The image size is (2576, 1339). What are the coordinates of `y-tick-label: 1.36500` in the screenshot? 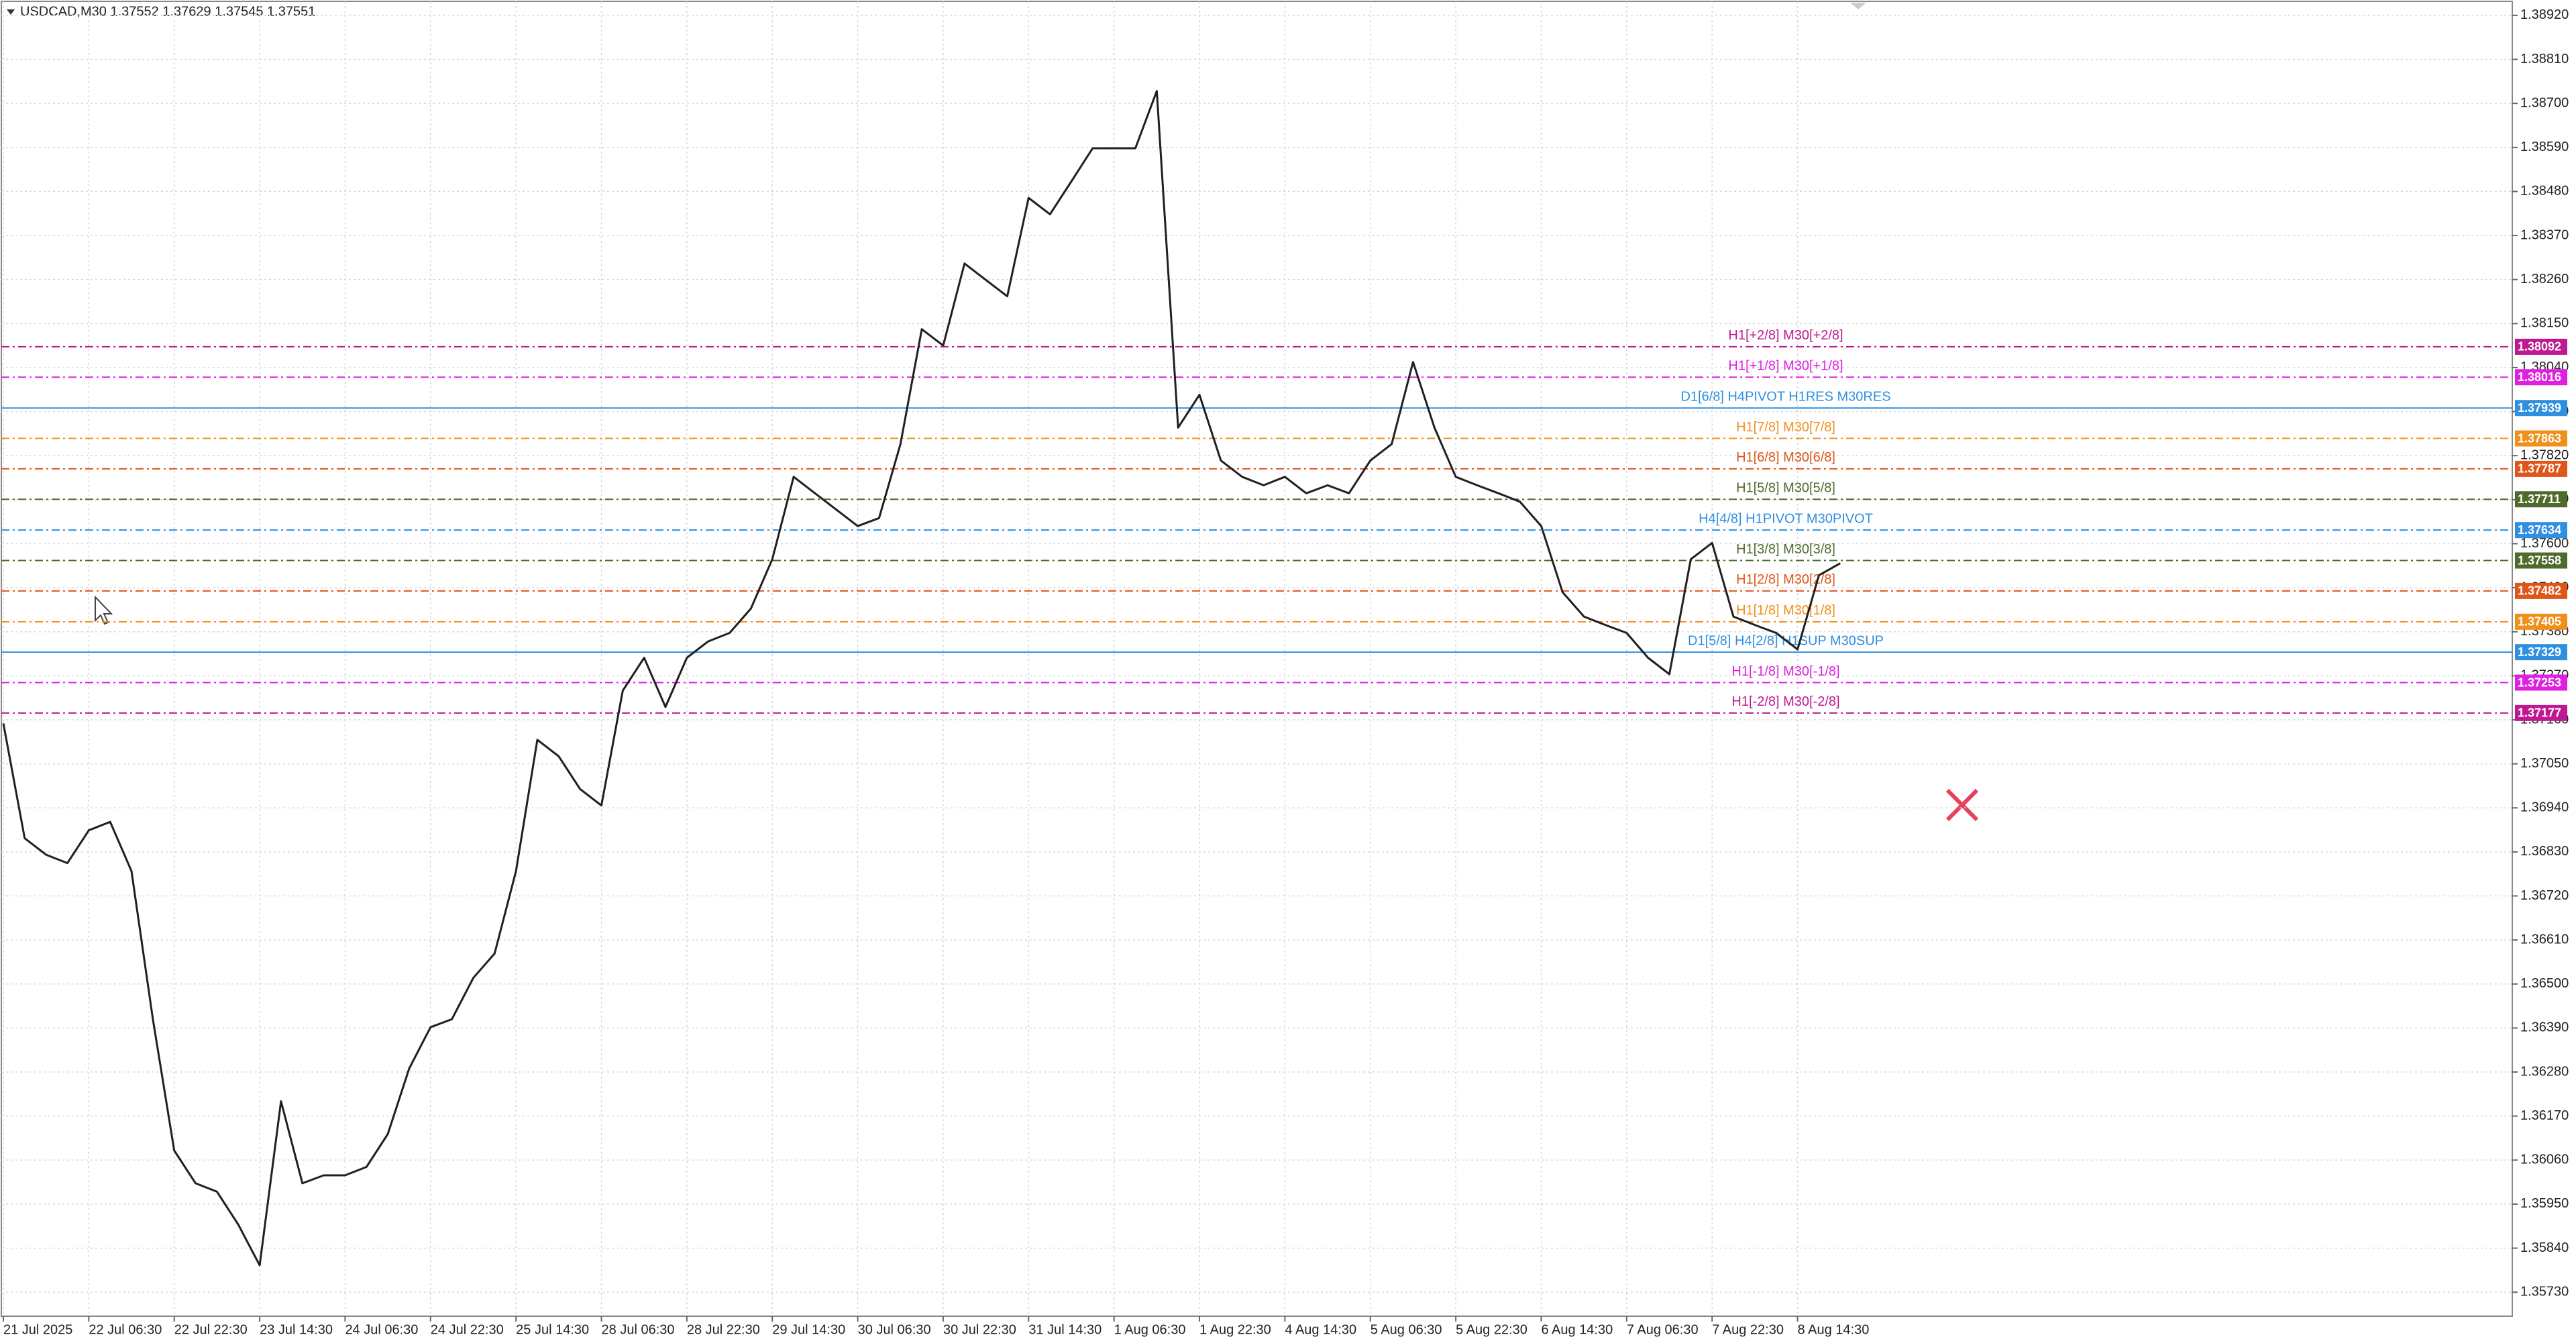 It's located at (2544, 983).